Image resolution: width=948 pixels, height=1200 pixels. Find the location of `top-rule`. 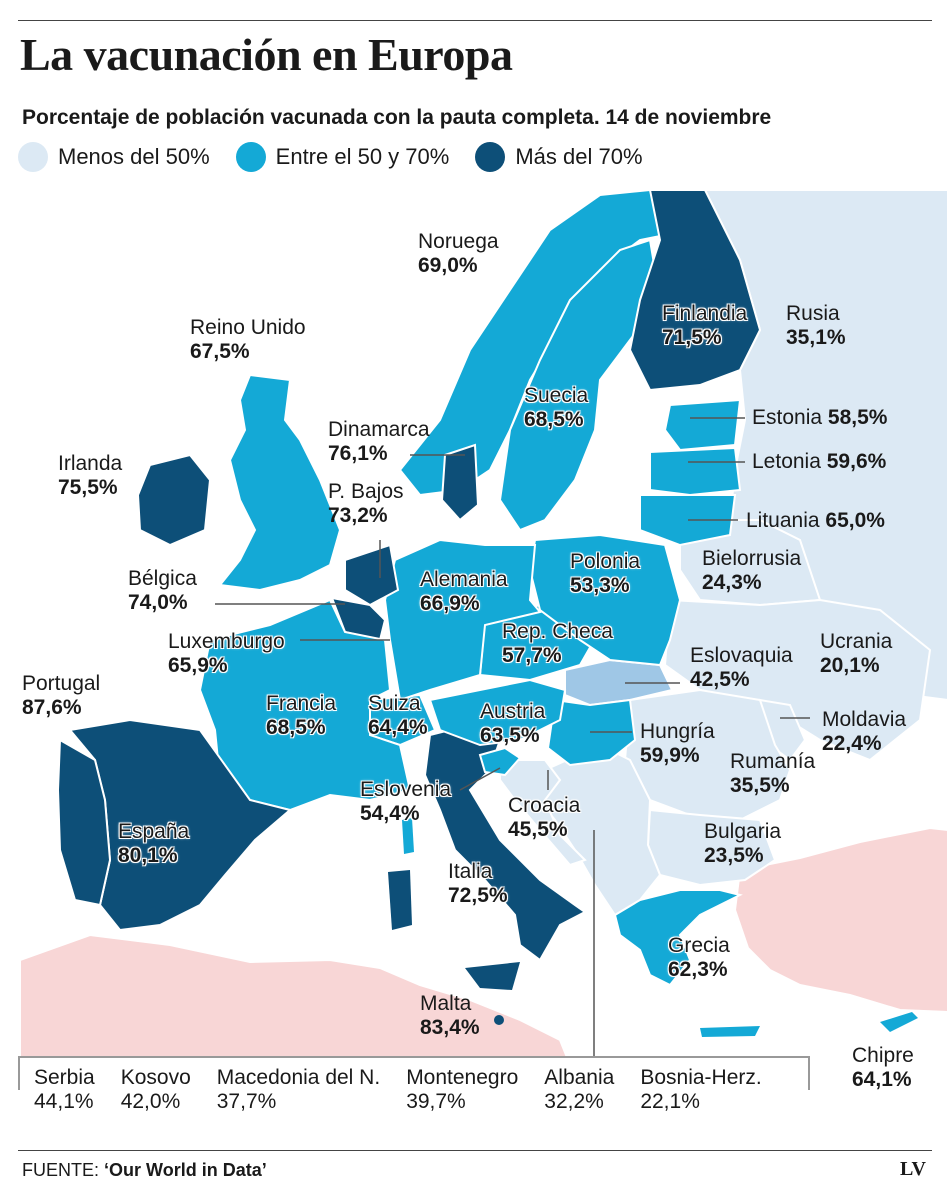

top-rule is located at coordinates (475, 20).